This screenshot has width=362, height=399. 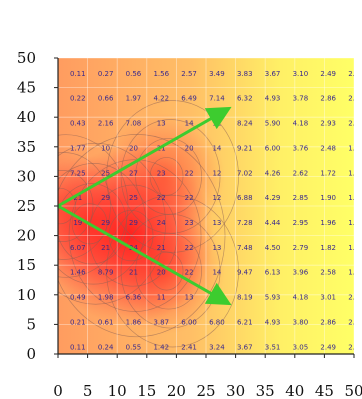 What do you see at coordinates (161, 99) in the screenshot?
I see `cell-label: 4.22` at bounding box center [161, 99].